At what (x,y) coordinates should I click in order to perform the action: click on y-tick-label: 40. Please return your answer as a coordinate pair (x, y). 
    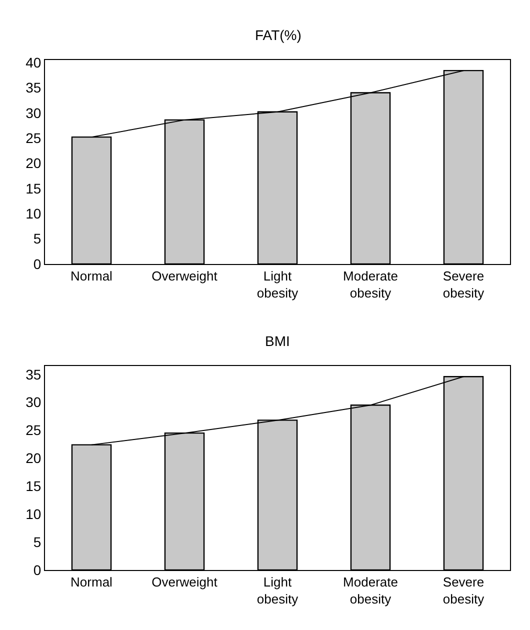
    Looking at the image, I should click on (34, 62).